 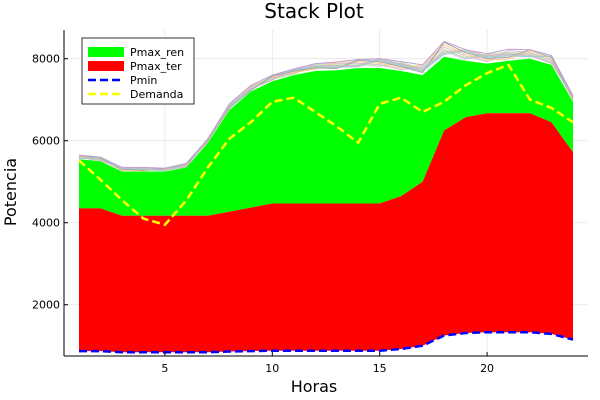 I want to click on legend-label-pmax-ren: Pmax_ren, so click(x=157, y=52).